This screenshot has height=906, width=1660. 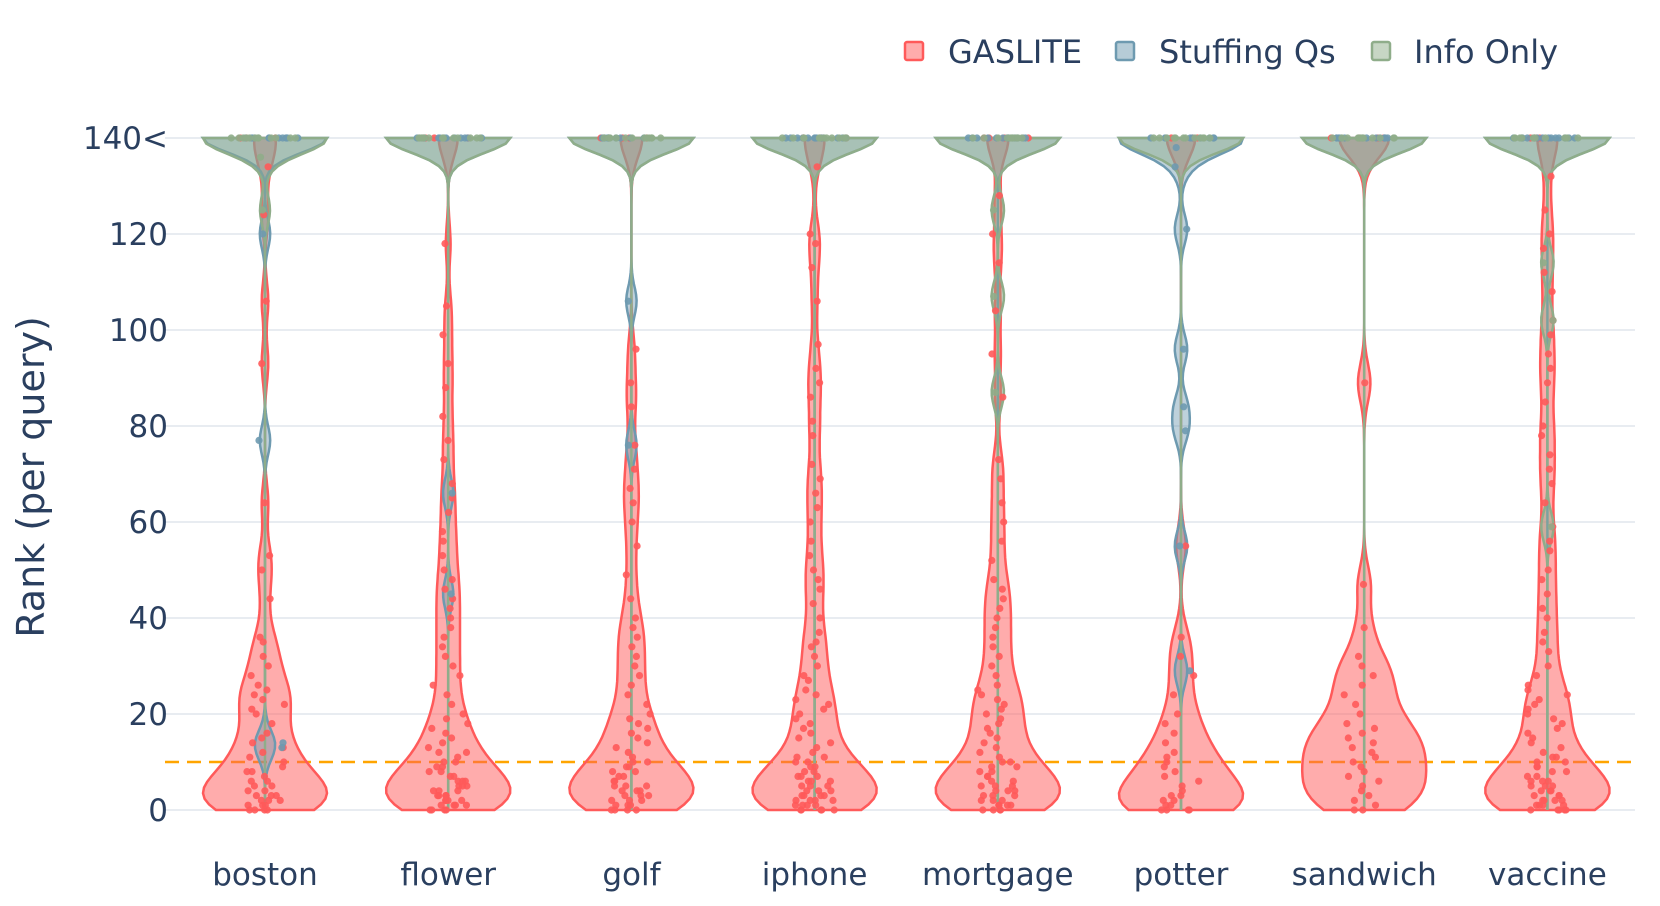 I want to click on legend-item-gaslite: GASLITE, so click(x=992, y=52).